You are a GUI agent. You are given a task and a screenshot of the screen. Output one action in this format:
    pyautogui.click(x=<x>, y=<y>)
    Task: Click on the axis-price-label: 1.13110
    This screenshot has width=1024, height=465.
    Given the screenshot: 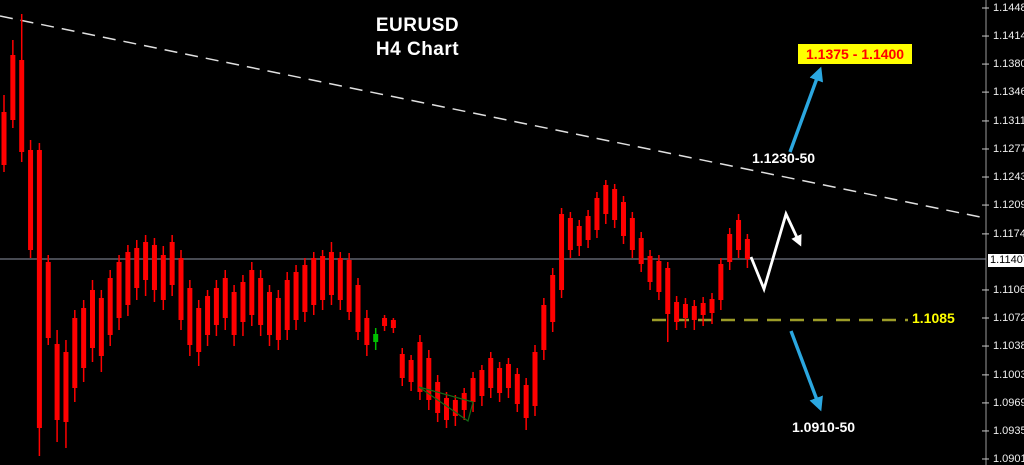 What is the action you would take?
    pyautogui.click(x=1008, y=120)
    